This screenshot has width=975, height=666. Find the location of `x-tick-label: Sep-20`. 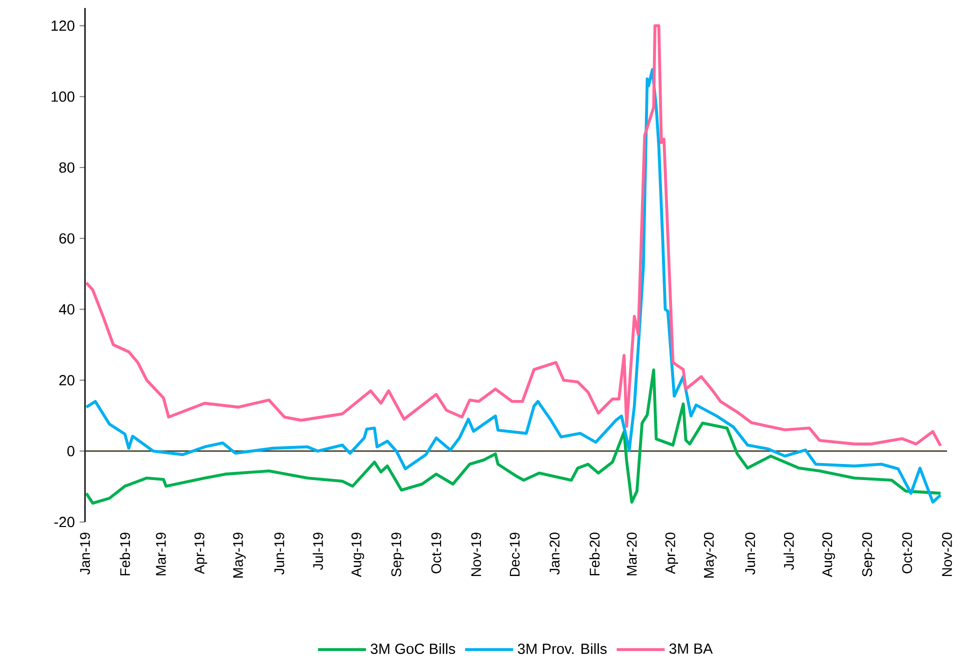

x-tick-label: Sep-20 is located at coordinates (868, 554).